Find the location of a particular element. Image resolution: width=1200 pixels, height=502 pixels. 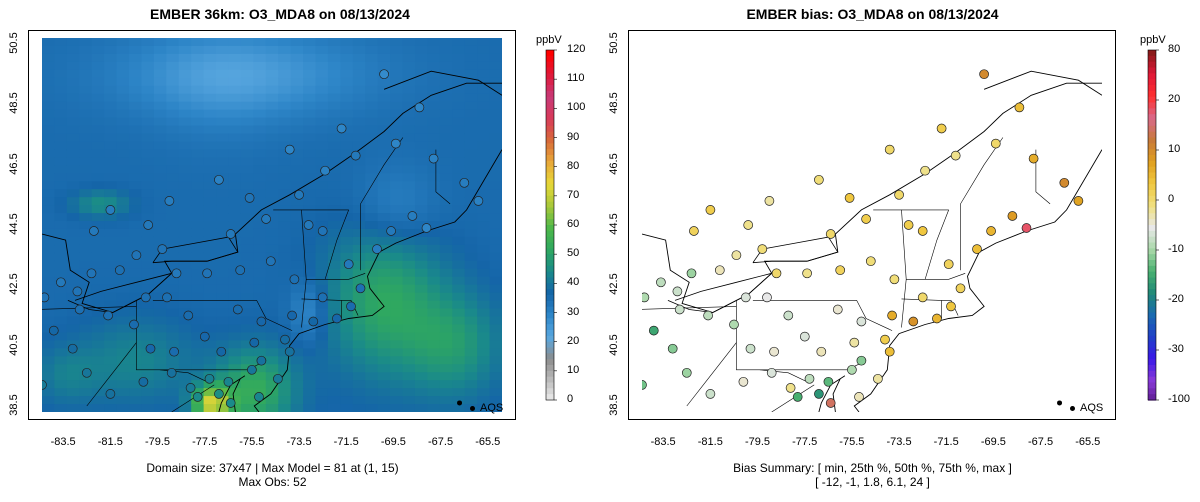

colorbar-label: 30 is located at coordinates (573, 311).